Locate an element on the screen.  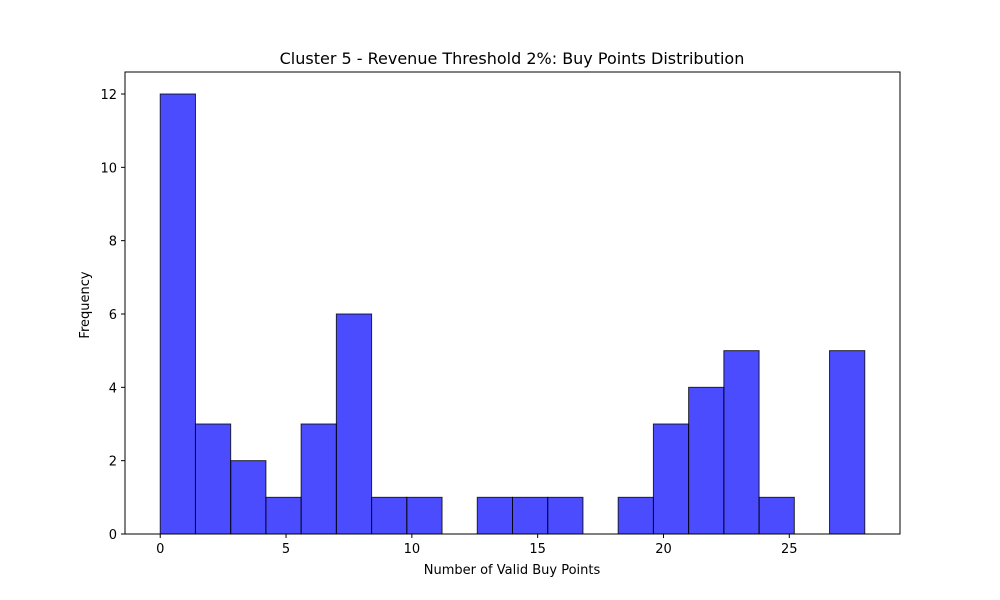
x-tick-label: 25 is located at coordinates (789, 549).